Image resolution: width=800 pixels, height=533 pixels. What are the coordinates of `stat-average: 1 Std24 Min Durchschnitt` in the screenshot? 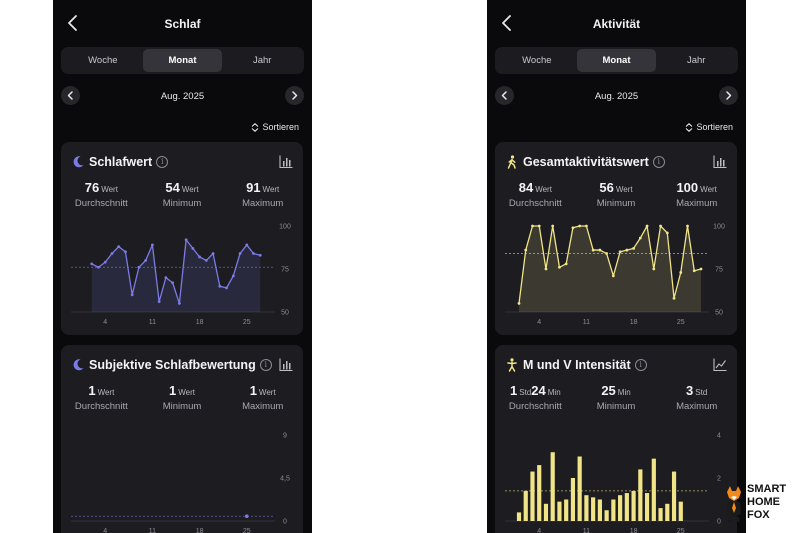 It's located at (535, 397).